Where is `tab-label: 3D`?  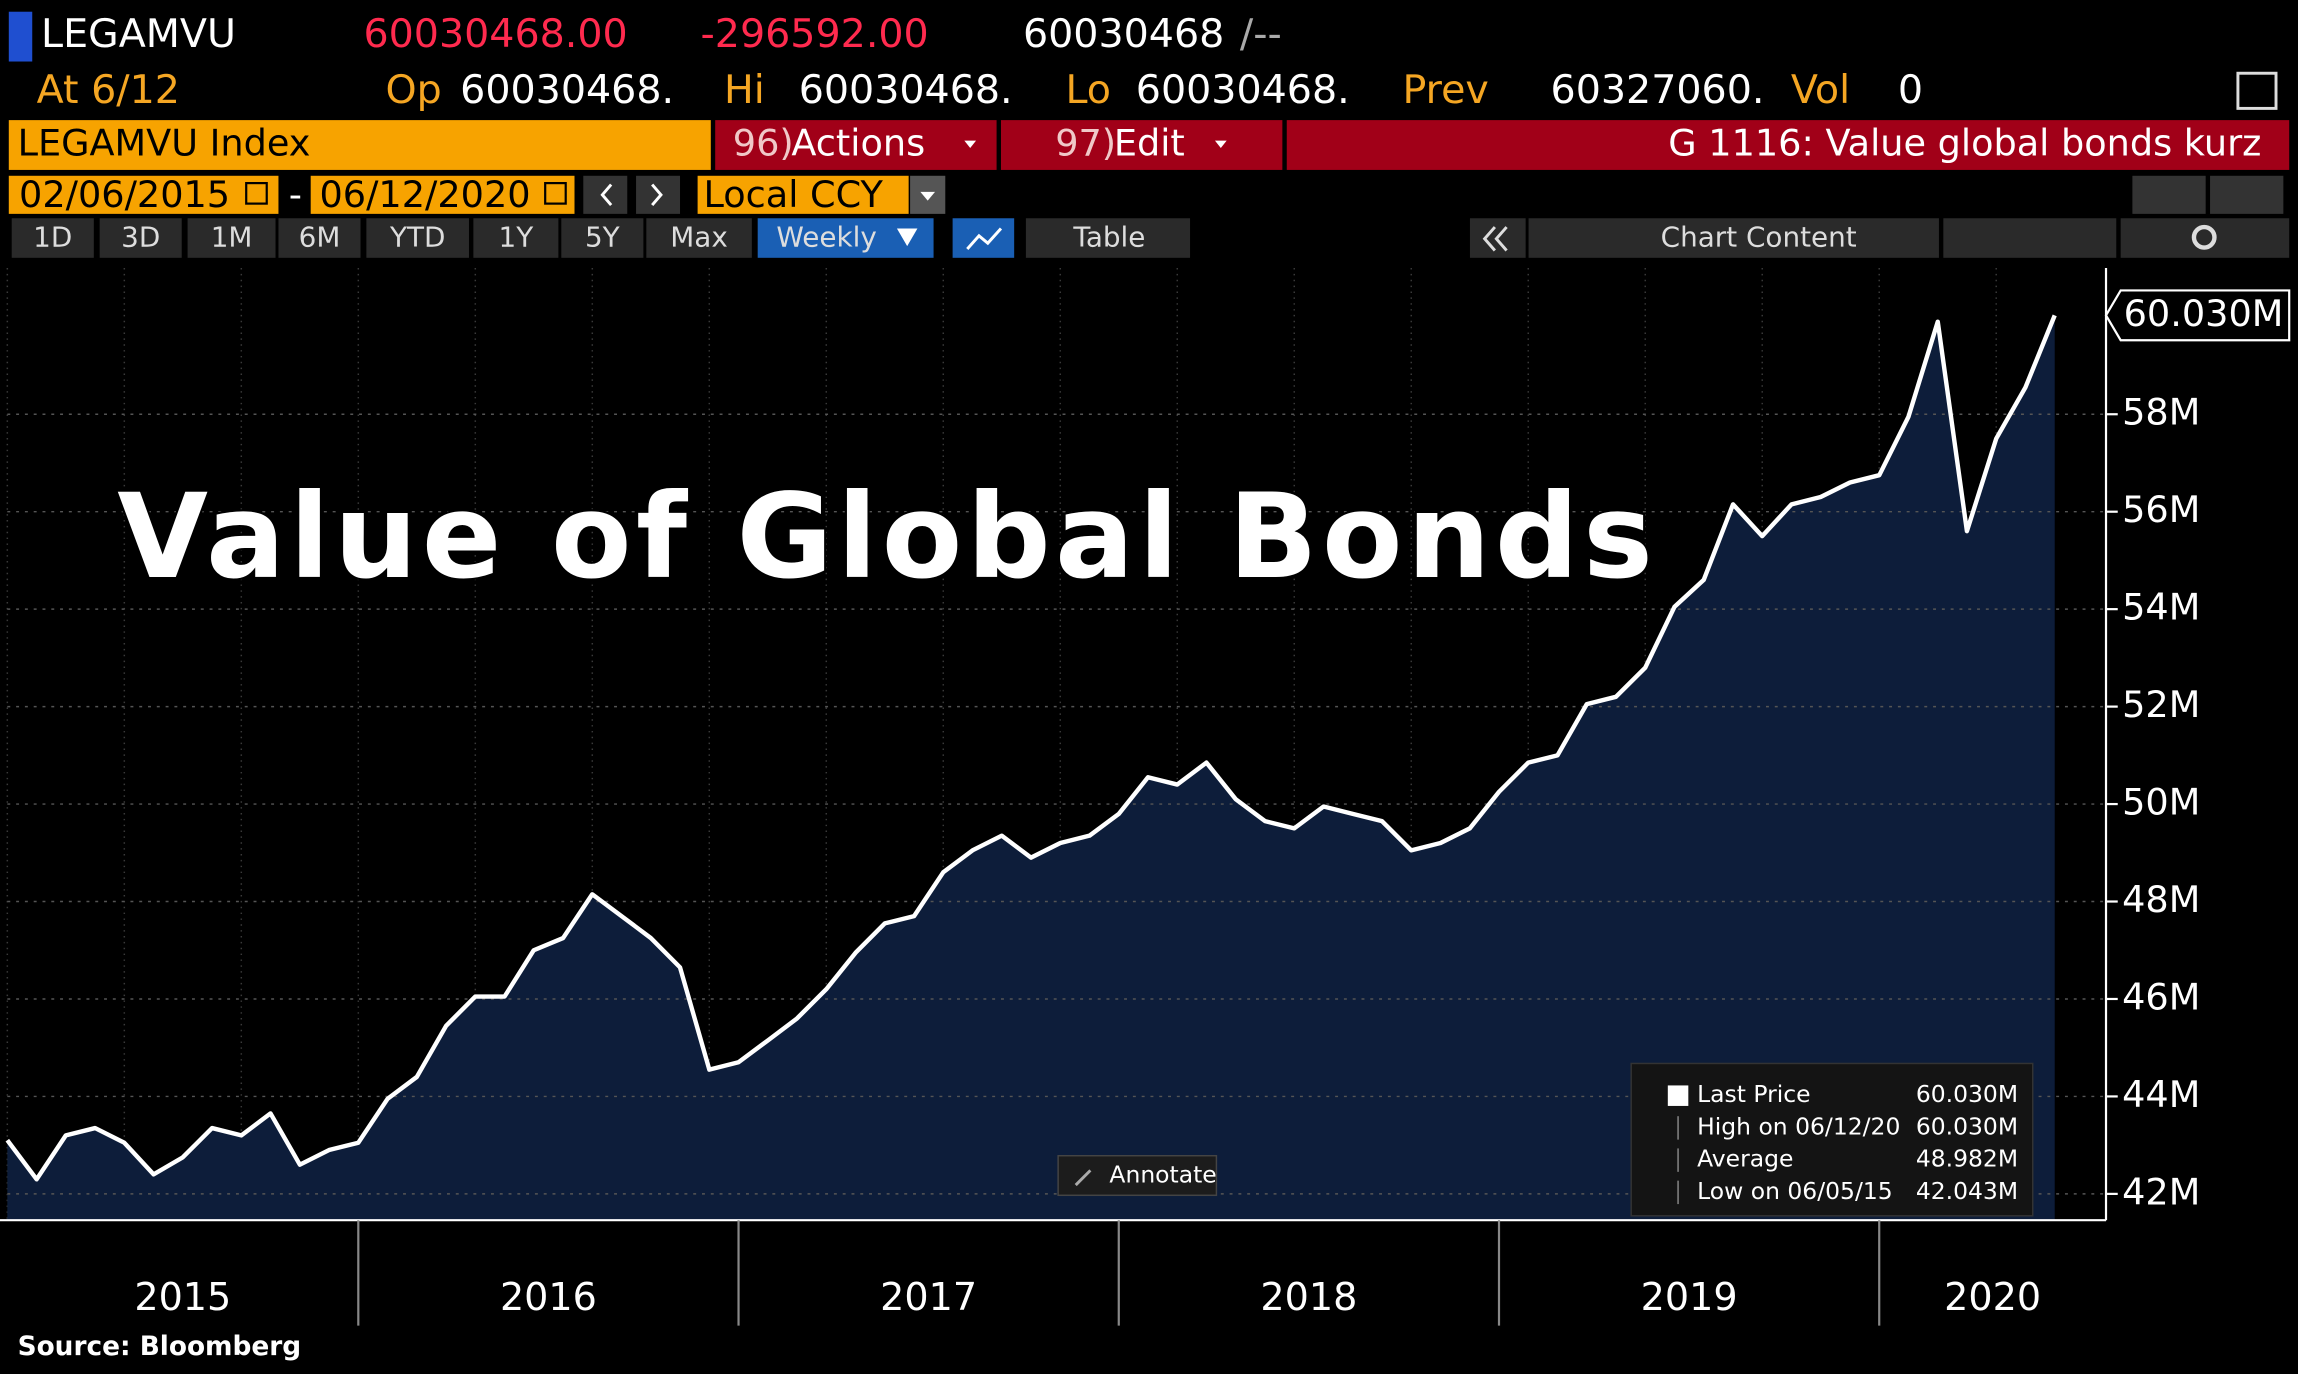 tab-label: 3D is located at coordinates (140, 237).